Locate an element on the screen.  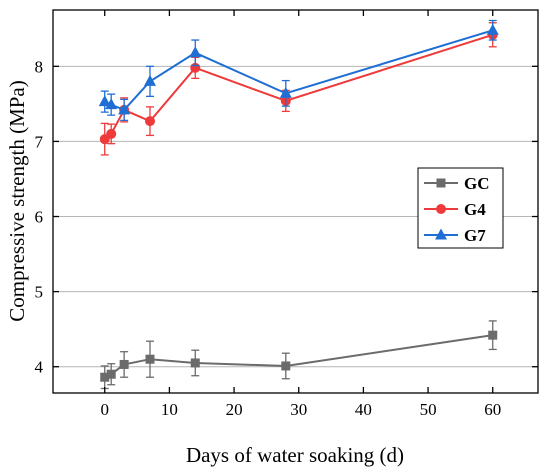
x-tick-label: 0 is located at coordinates (104, 409).